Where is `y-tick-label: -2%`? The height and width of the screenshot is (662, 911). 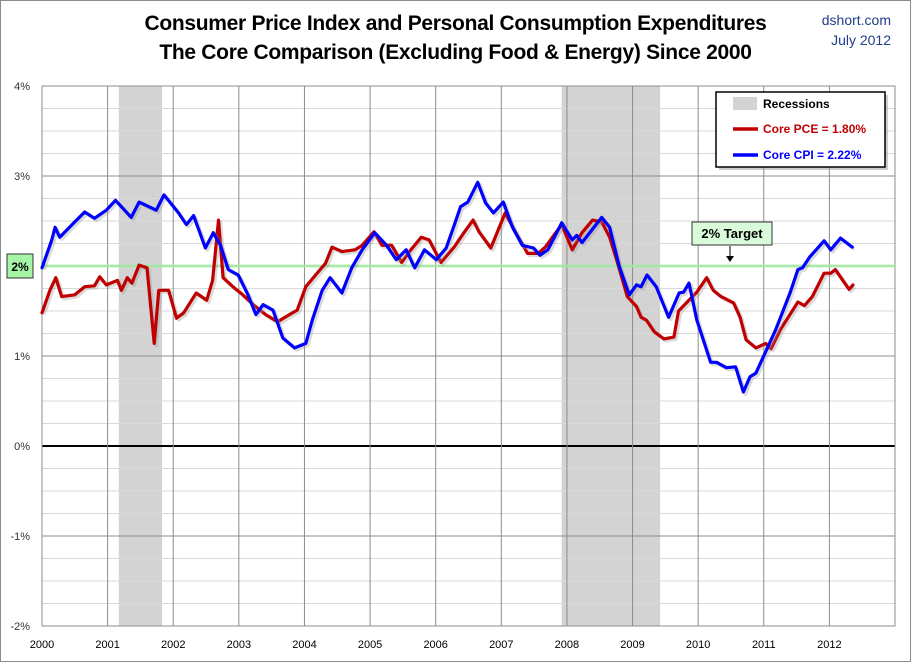 y-tick-label: -2% is located at coordinates (20, 627).